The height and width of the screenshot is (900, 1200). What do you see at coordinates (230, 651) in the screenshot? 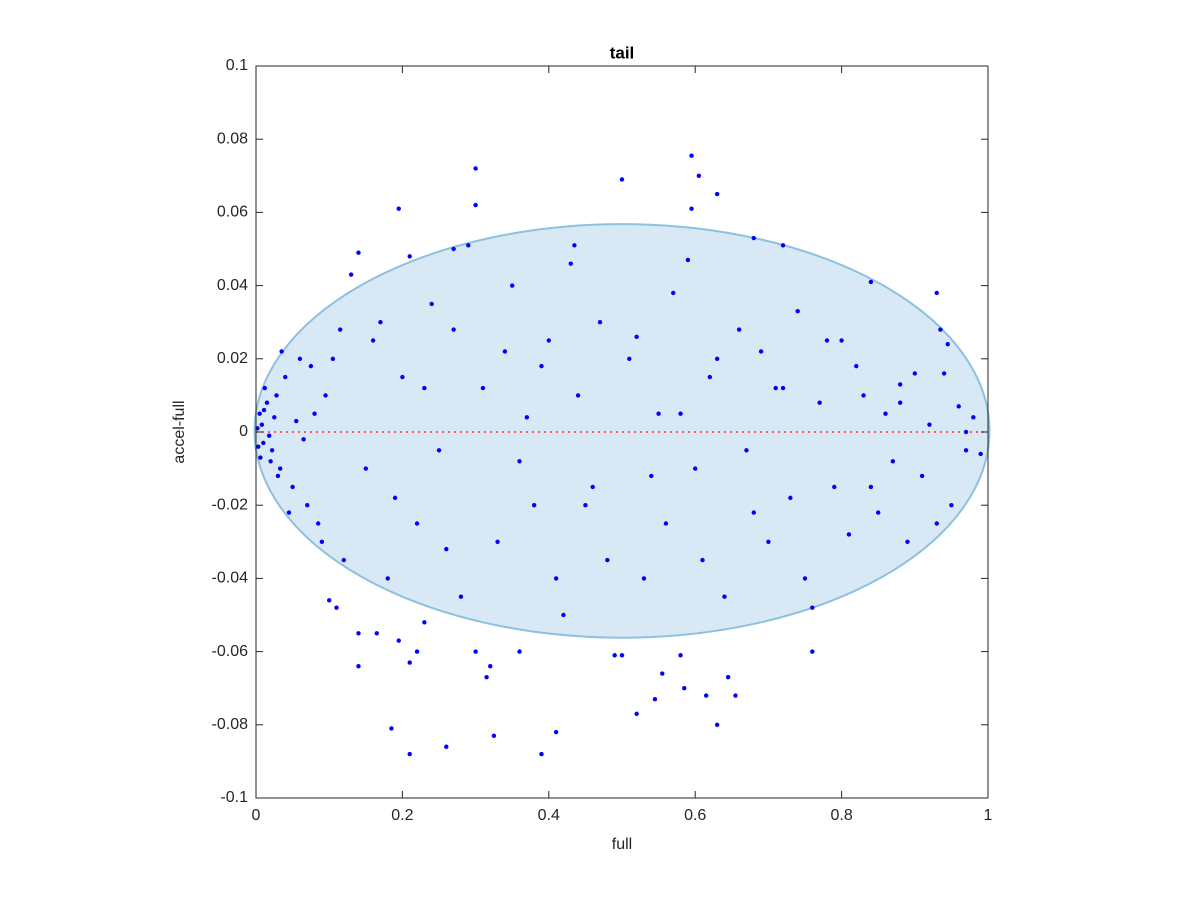
I see `y-tick-label: -0.06` at bounding box center [230, 651].